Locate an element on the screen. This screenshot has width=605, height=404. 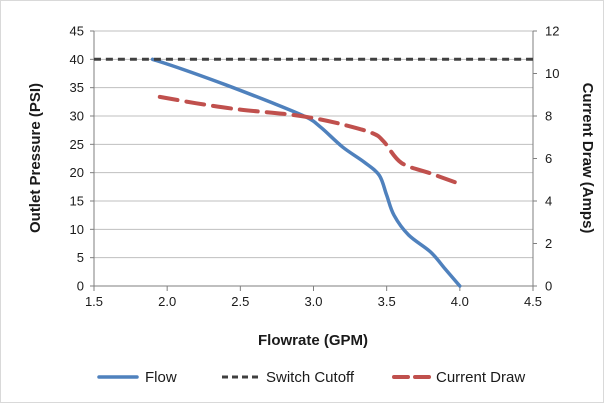
y2-tick-label: 12 is located at coordinates (552, 31).